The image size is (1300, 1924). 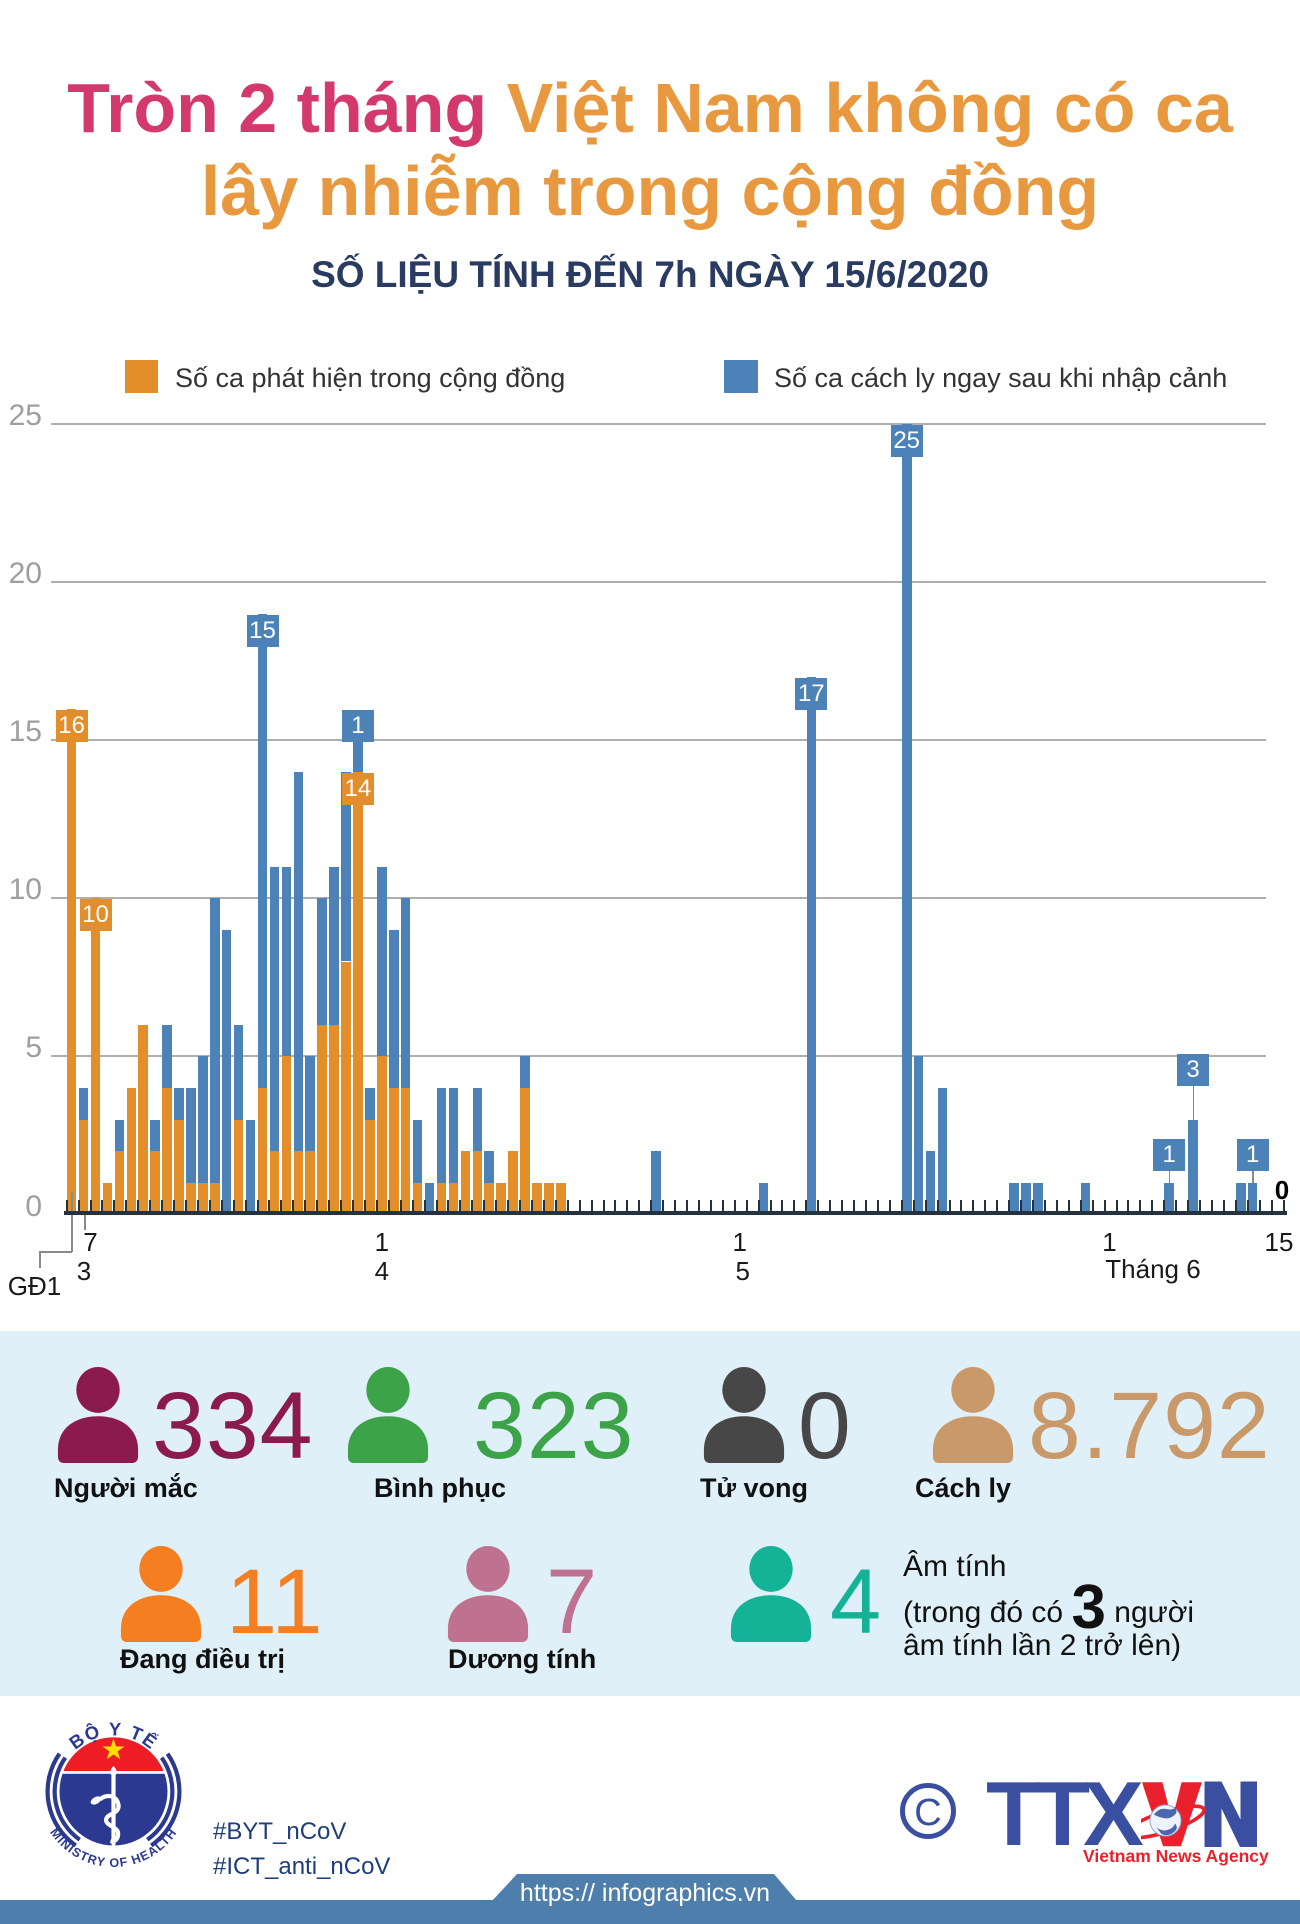 I want to click on svg-text: C, so click(x=927, y=1813).